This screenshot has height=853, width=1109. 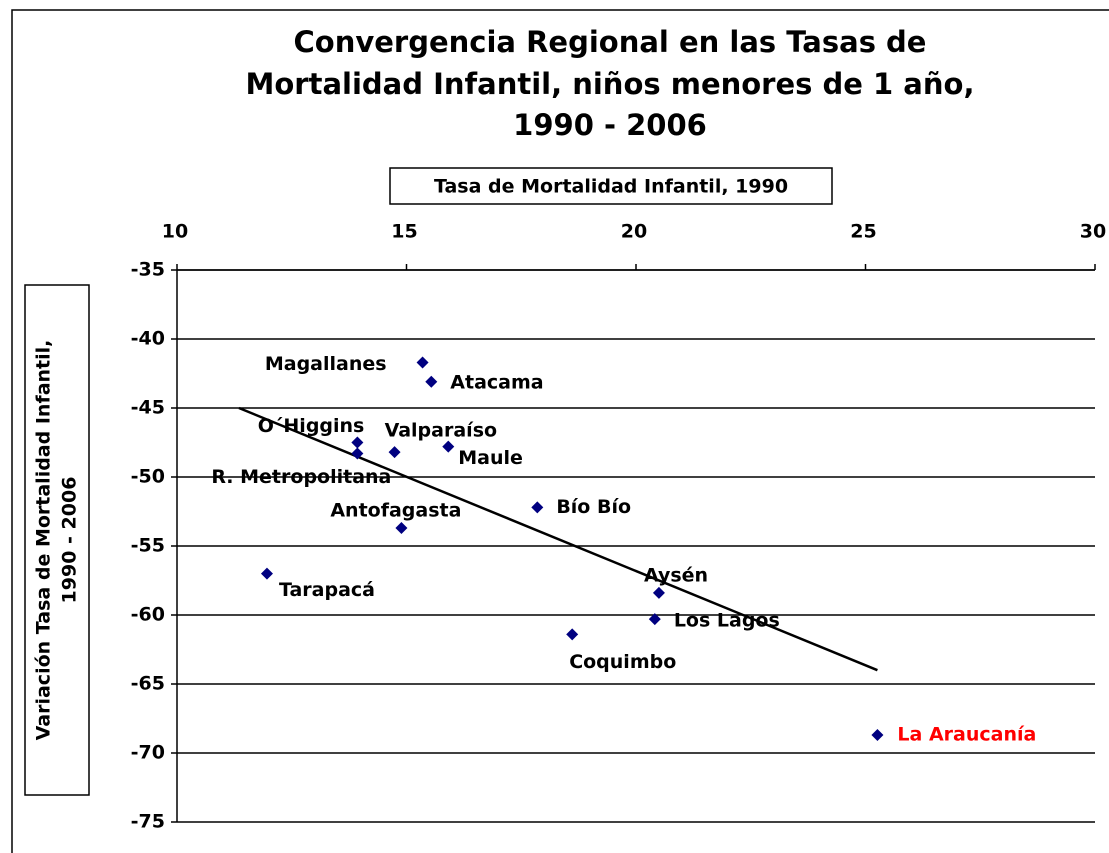 What do you see at coordinates (148, 339) in the screenshot?
I see `y-tick-label: -40` at bounding box center [148, 339].